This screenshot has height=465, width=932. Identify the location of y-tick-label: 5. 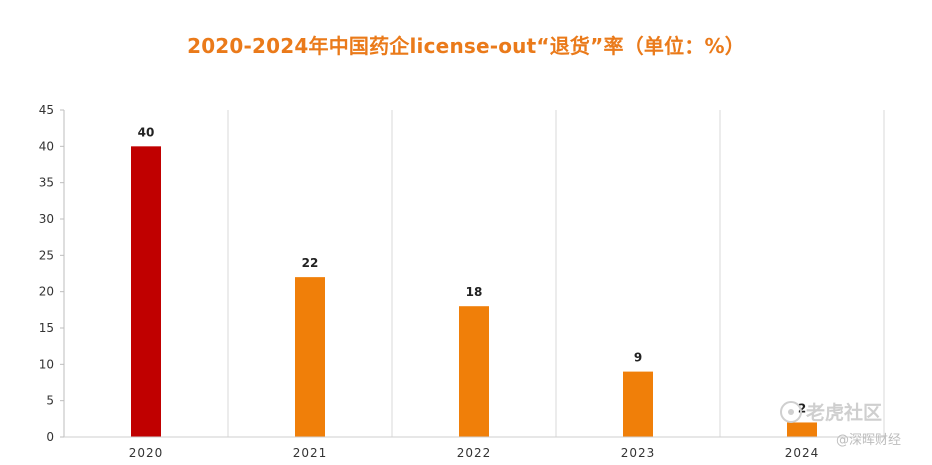
(50, 401).